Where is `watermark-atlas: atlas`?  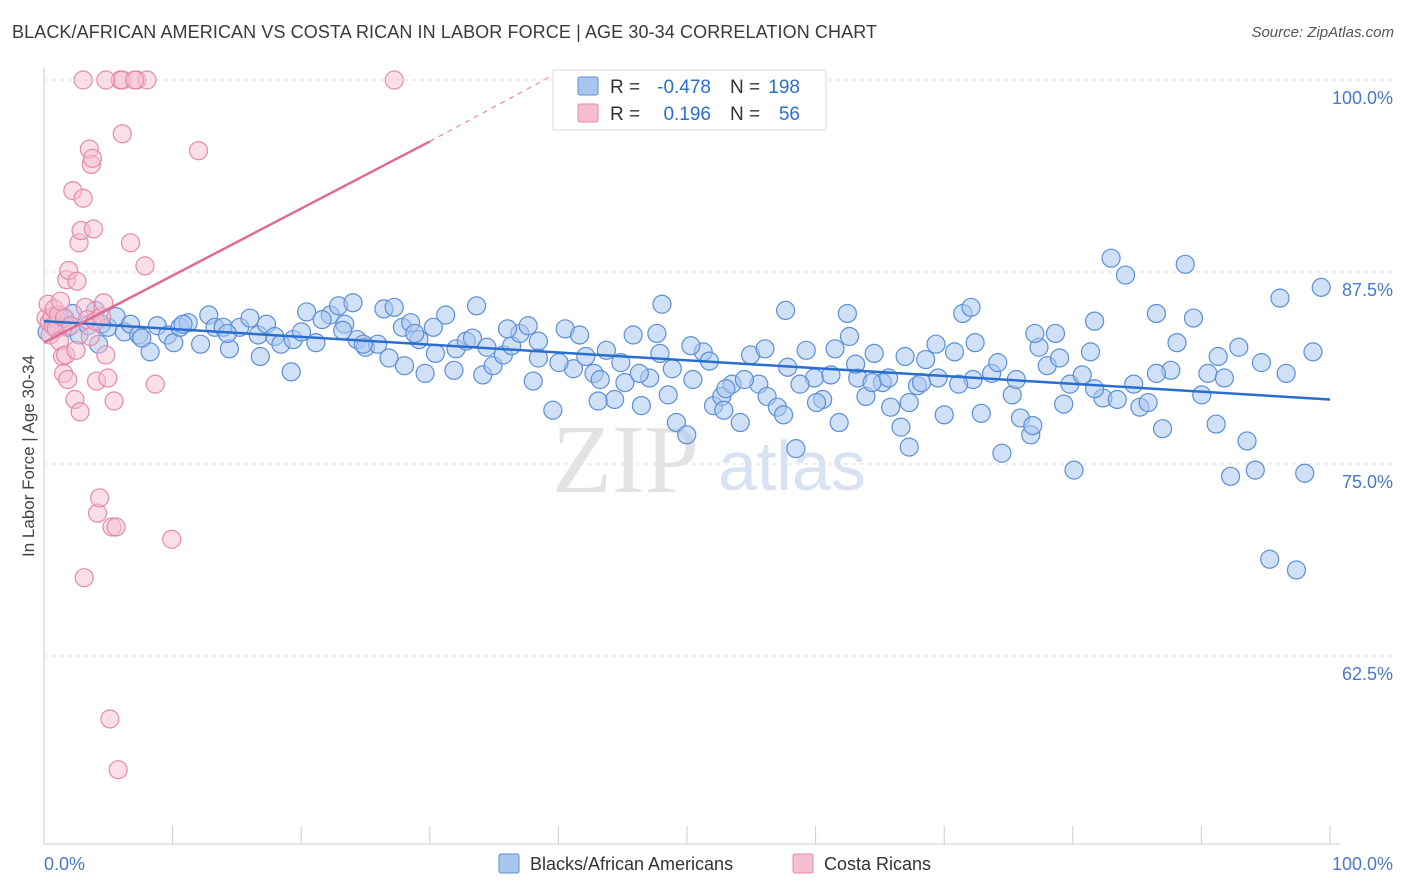
watermark-atlas: atlas is located at coordinates (792, 466).